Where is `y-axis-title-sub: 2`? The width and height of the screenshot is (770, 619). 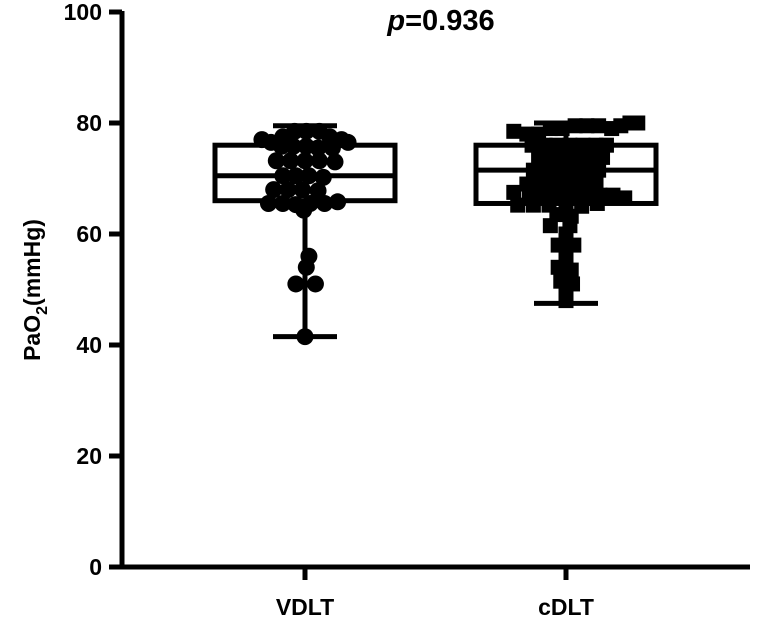 y-axis-title-sub: 2 is located at coordinates (42, 310).